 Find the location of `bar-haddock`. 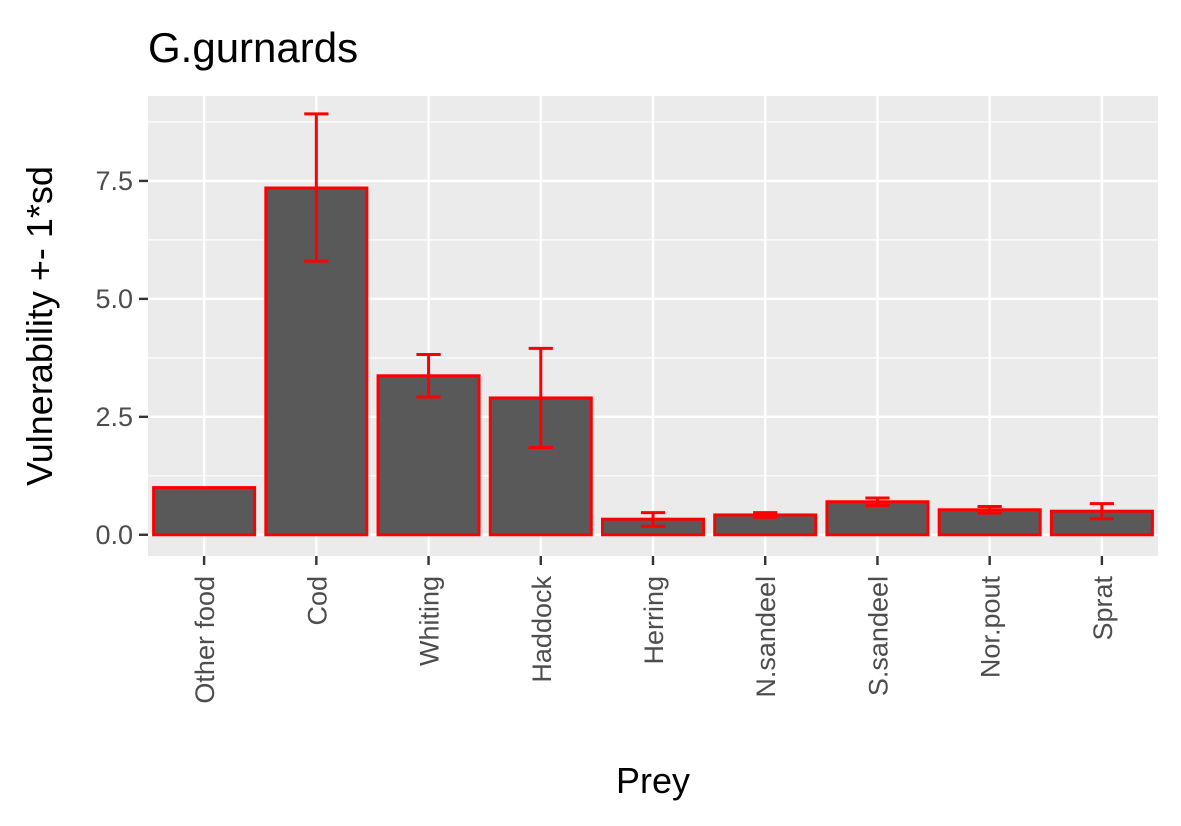

bar-haddock is located at coordinates (540, 466).